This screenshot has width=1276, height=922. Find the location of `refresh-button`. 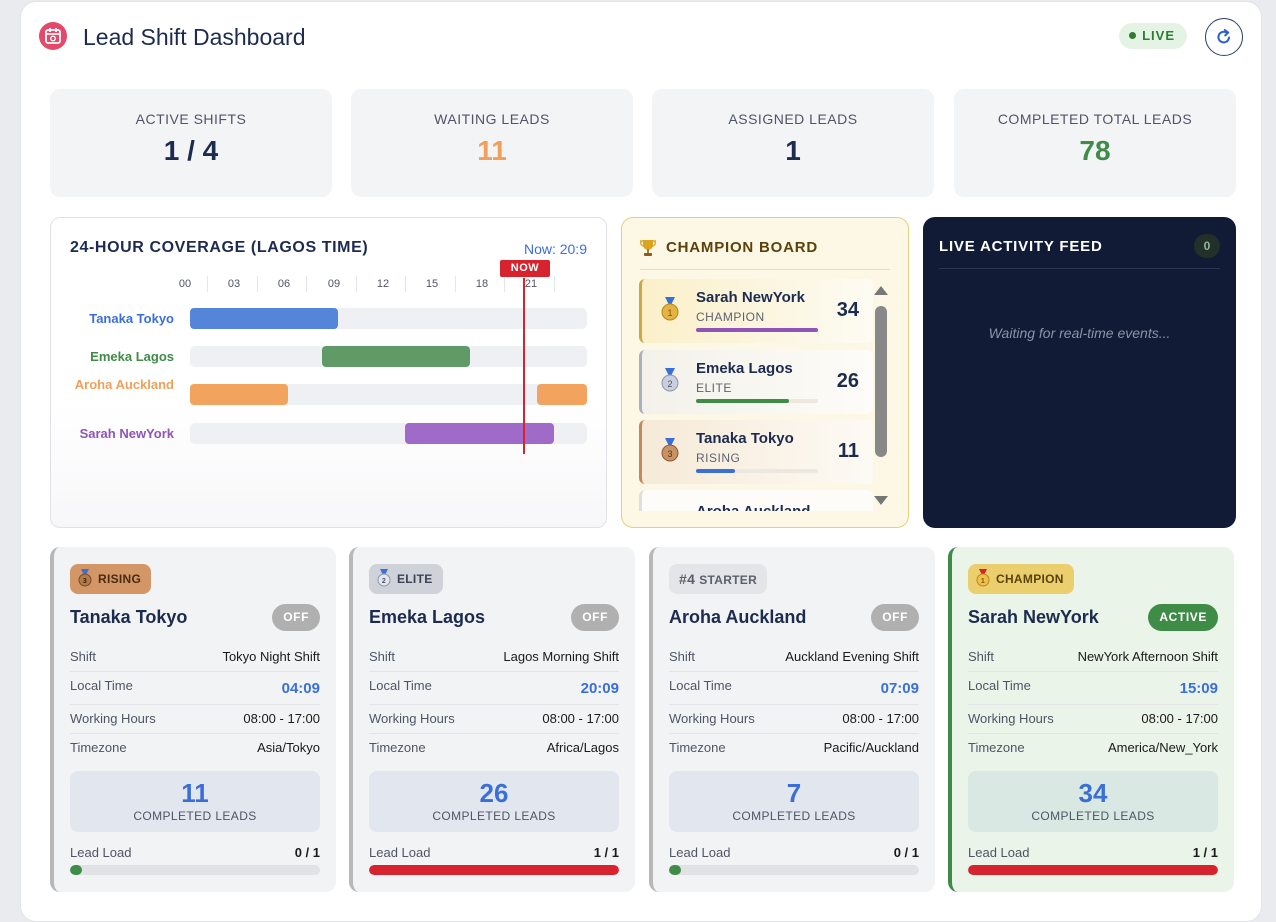

refresh-button is located at coordinates (1224, 37).